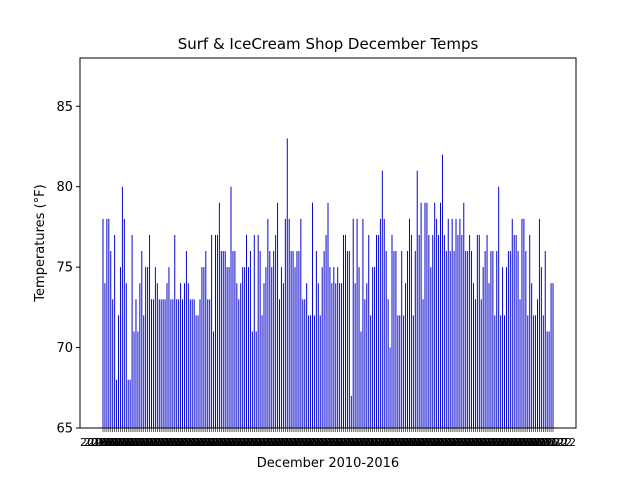  I want to click on y-tick-label: 65, so click(64, 429).